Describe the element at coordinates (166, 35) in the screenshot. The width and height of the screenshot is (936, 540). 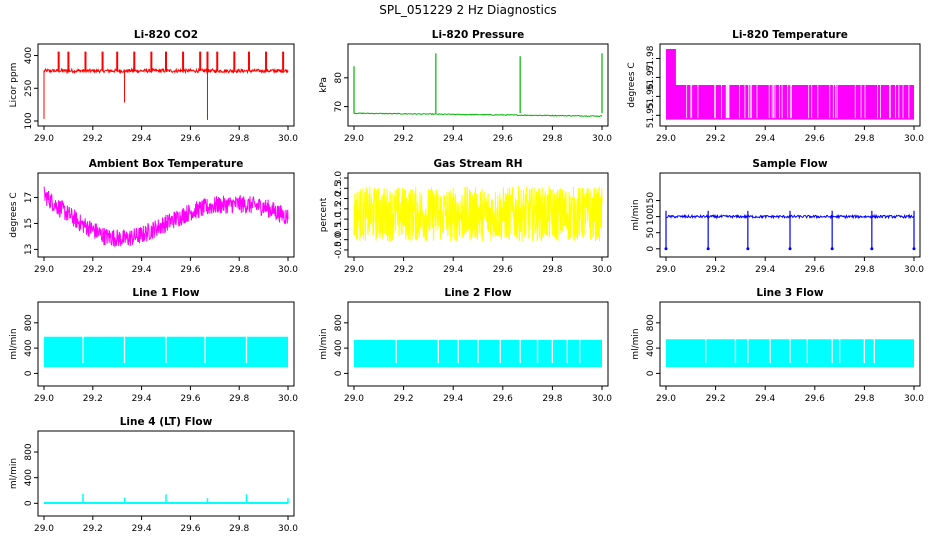
I see `chart-title: Li-820 CO2` at that location.